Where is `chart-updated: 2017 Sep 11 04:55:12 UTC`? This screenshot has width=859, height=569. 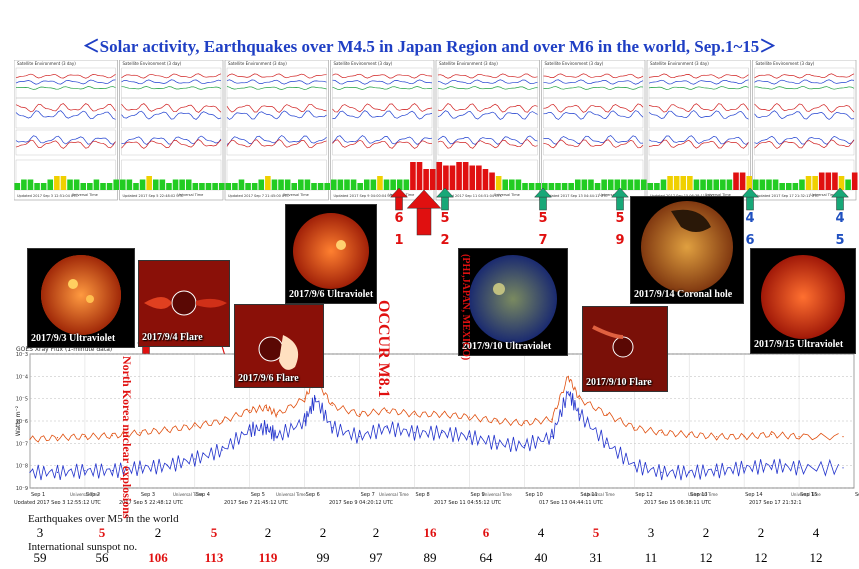 chart-updated: 2017 Sep 11 04:55:12 UTC is located at coordinates (468, 502).